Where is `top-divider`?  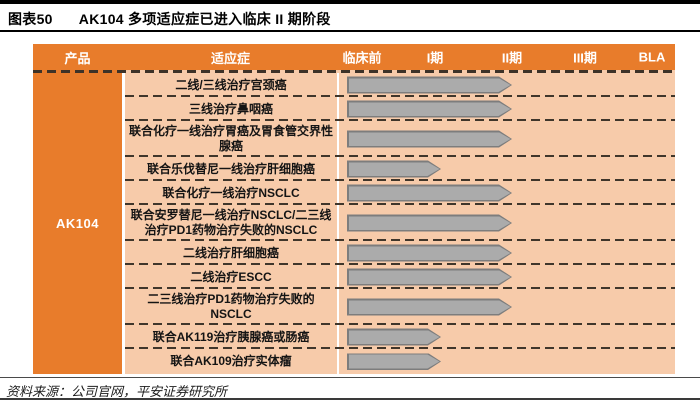 top-divider is located at coordinates (350, 2).